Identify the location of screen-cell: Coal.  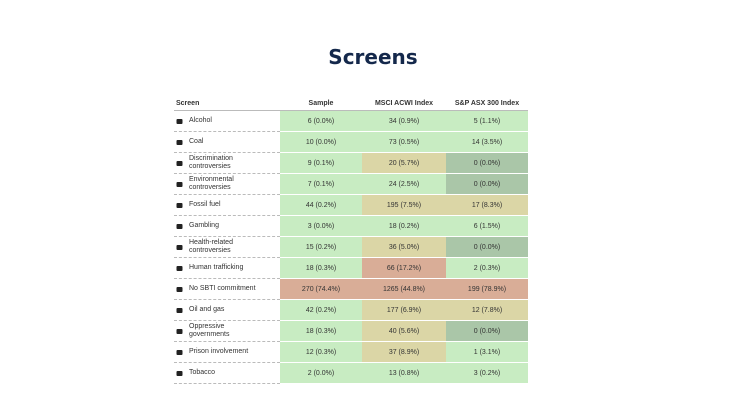
(227, 142).